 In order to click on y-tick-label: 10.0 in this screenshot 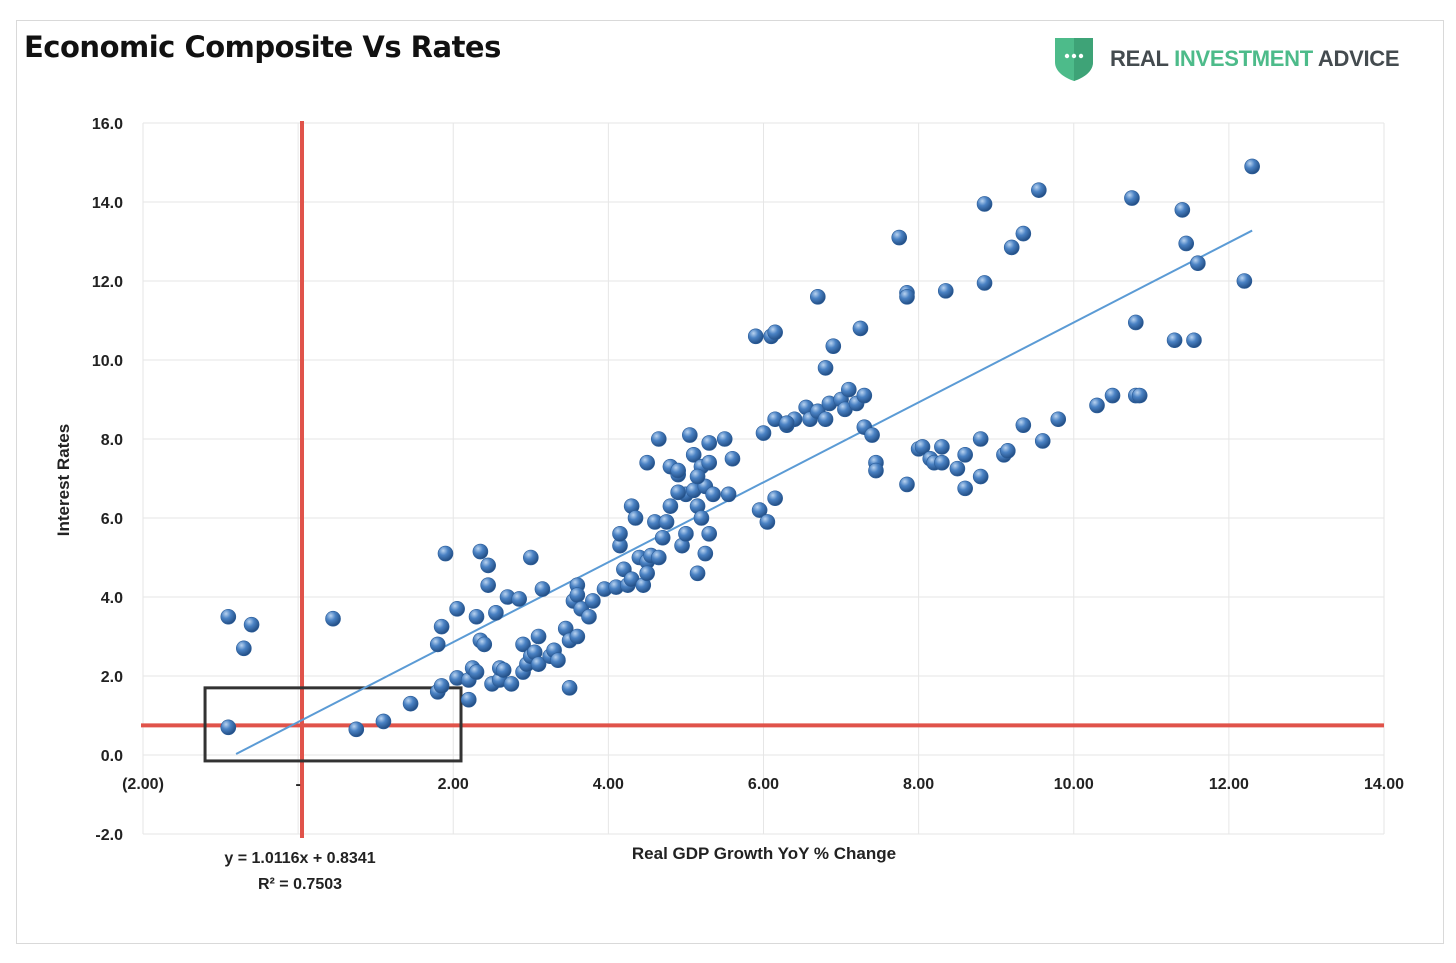, I will do `click(107, 361)`.